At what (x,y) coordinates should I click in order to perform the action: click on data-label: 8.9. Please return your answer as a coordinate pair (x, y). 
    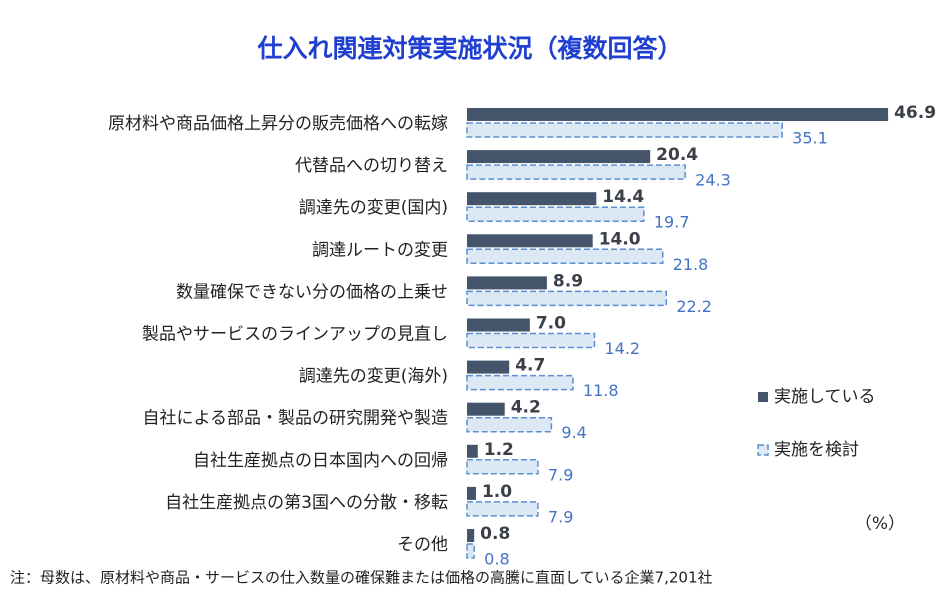
    Looking at the image, I should click on (568, 281).